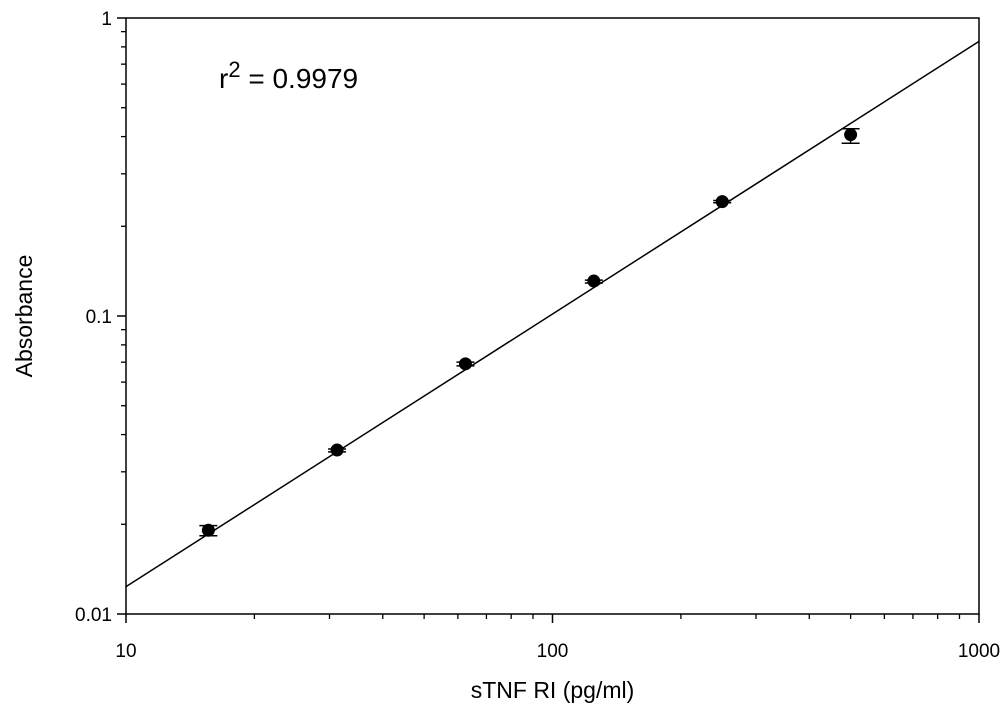  Describe the element at coordinates (125, 651) in the screenshot. I see `x-tick-label: 10` at that location.